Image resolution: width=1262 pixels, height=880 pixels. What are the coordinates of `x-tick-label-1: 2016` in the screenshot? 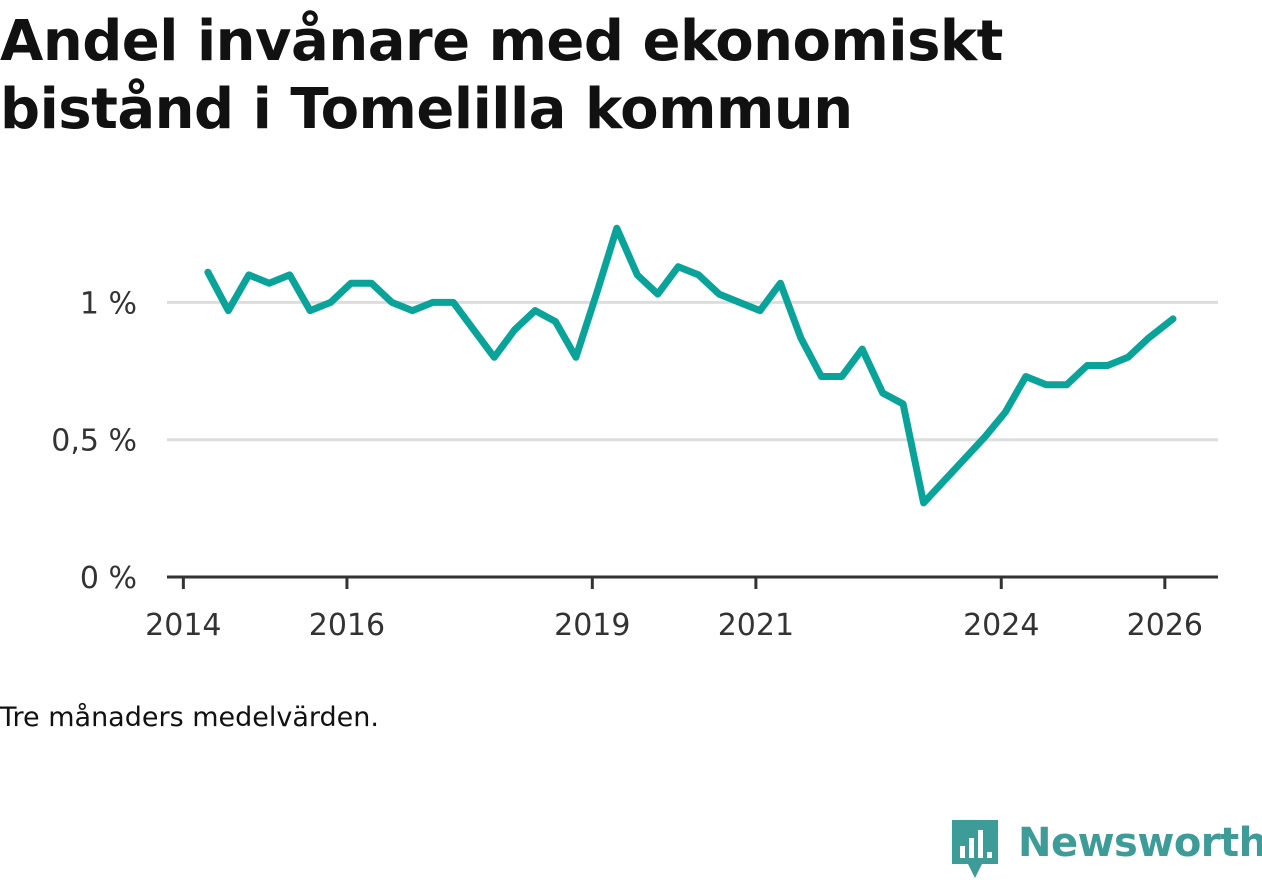 It's located at (347, 625).